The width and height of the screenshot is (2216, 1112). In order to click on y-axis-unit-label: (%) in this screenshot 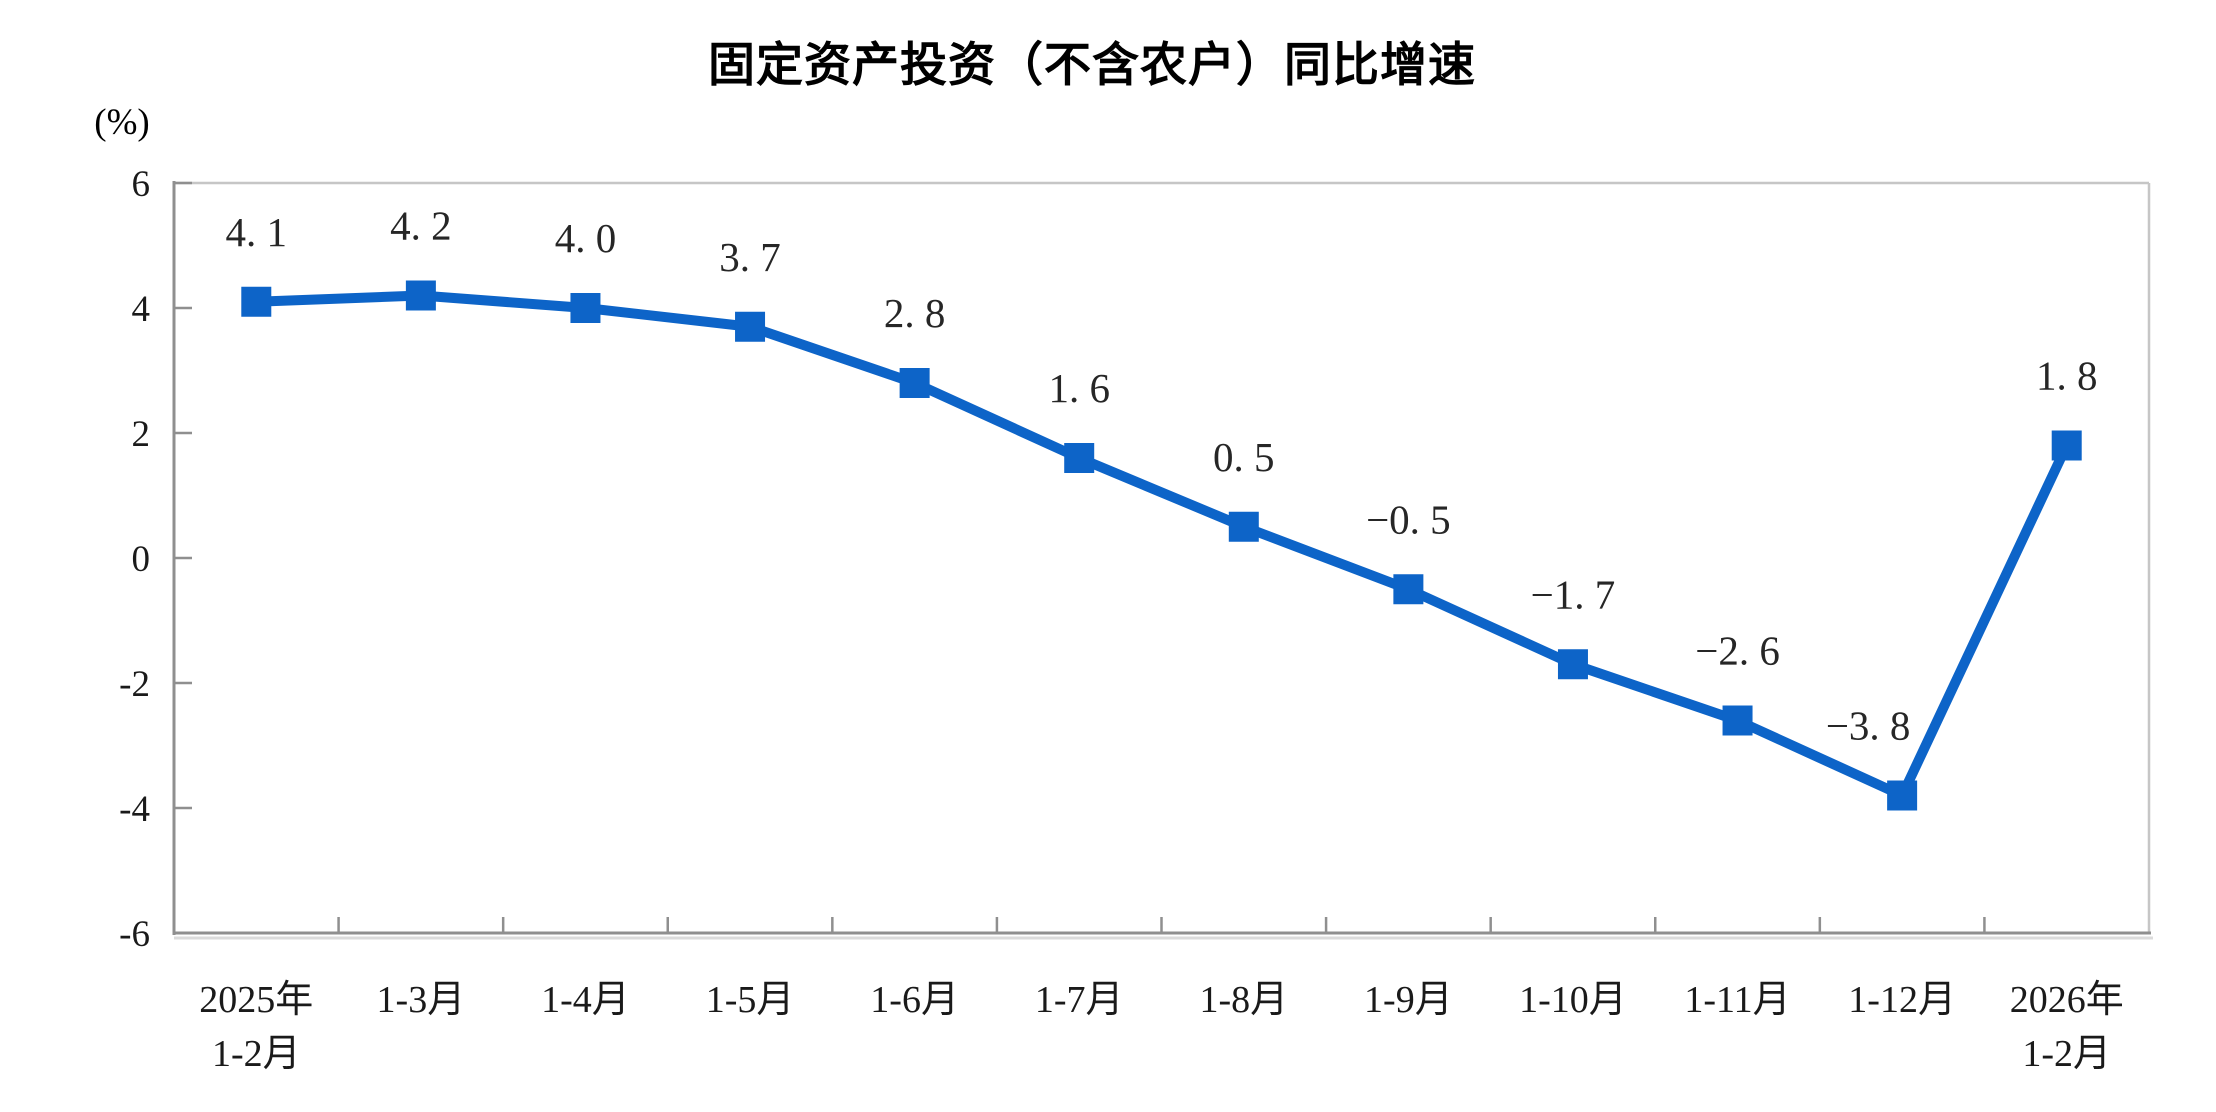, I will do `click(121, 122)`.